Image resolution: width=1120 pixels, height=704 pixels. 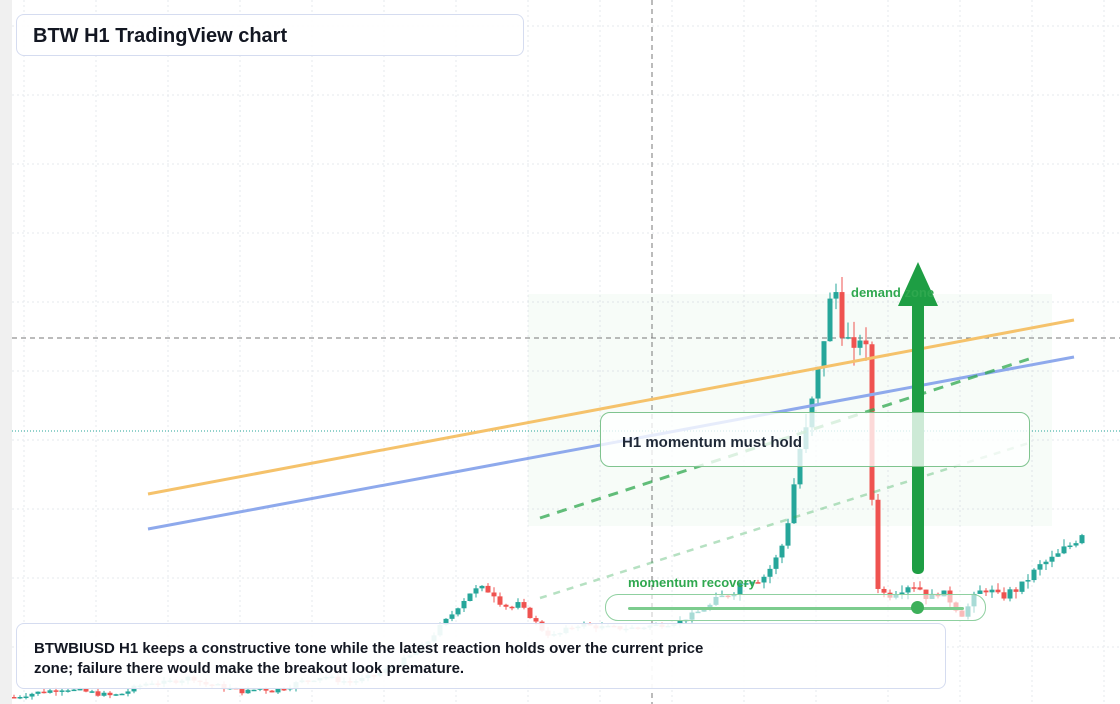 What do you see at coordinates (786, 520) in the screenshot?
I see `recovery-dashed-line` at bounding box center [786, 520].